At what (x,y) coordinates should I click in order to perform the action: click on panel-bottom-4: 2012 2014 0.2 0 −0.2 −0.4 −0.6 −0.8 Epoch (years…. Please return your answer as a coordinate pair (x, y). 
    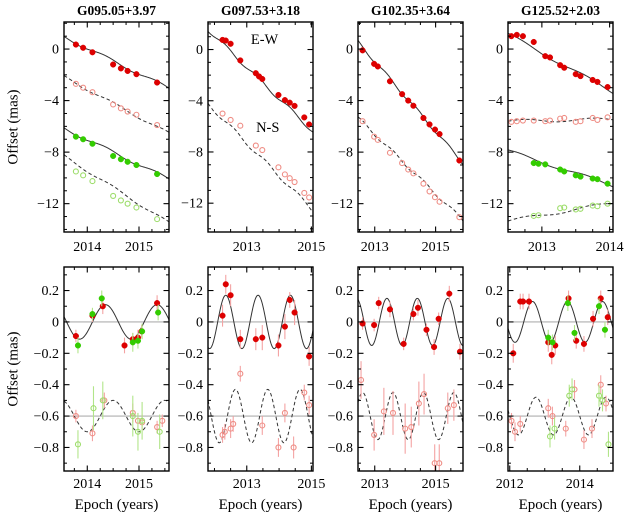
    Looking at the image, I should click on (546, 389).